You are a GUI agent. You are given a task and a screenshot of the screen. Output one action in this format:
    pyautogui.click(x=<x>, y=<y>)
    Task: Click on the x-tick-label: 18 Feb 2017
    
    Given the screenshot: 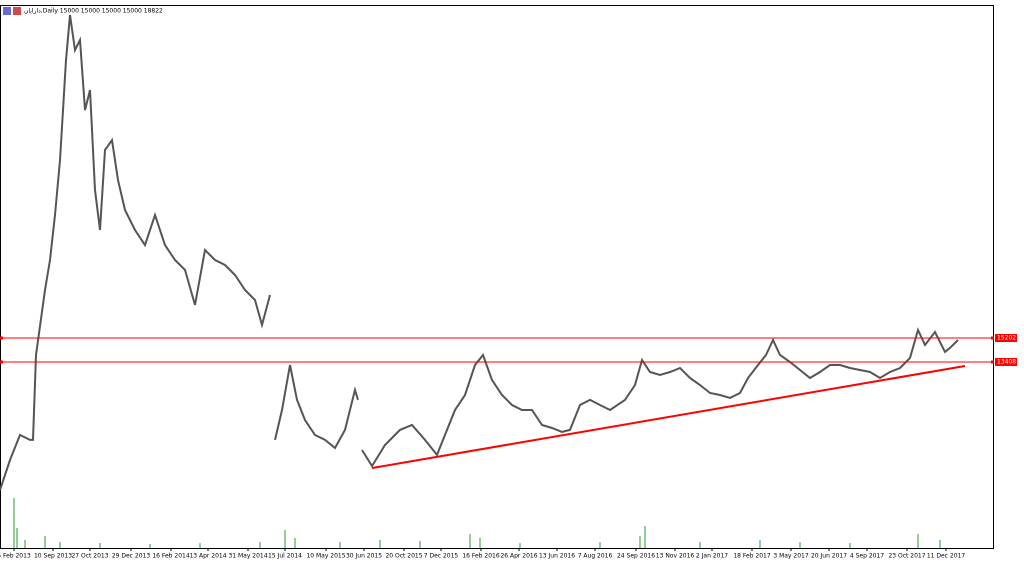 What is the action you would take?
    pyautogui.click(x=752, y=556)
    